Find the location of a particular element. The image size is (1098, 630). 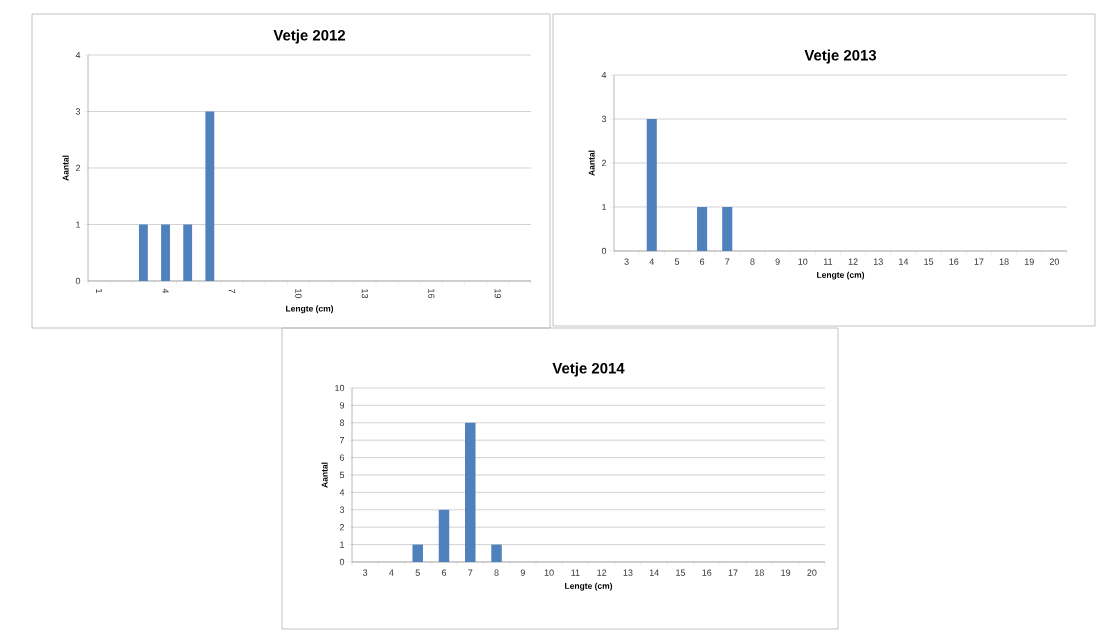

y-tick-label: 6 is located at coordinates (342, 457).